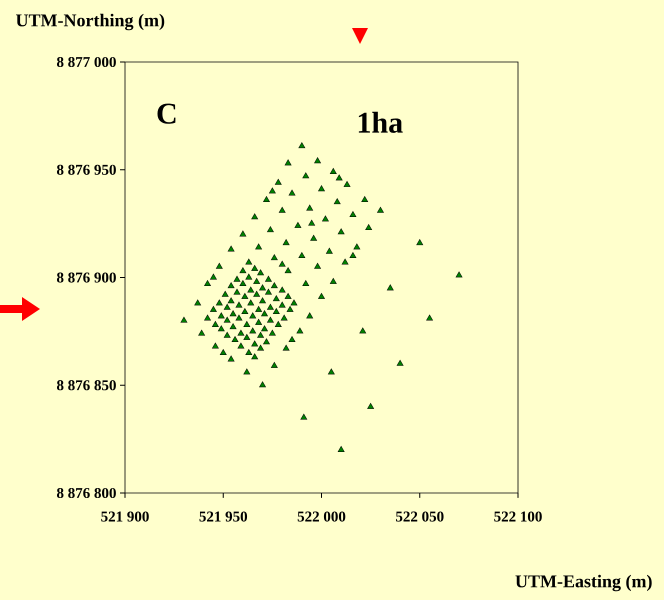  I want to click on y-tick-label: 8 876 950, so click(86, 169).